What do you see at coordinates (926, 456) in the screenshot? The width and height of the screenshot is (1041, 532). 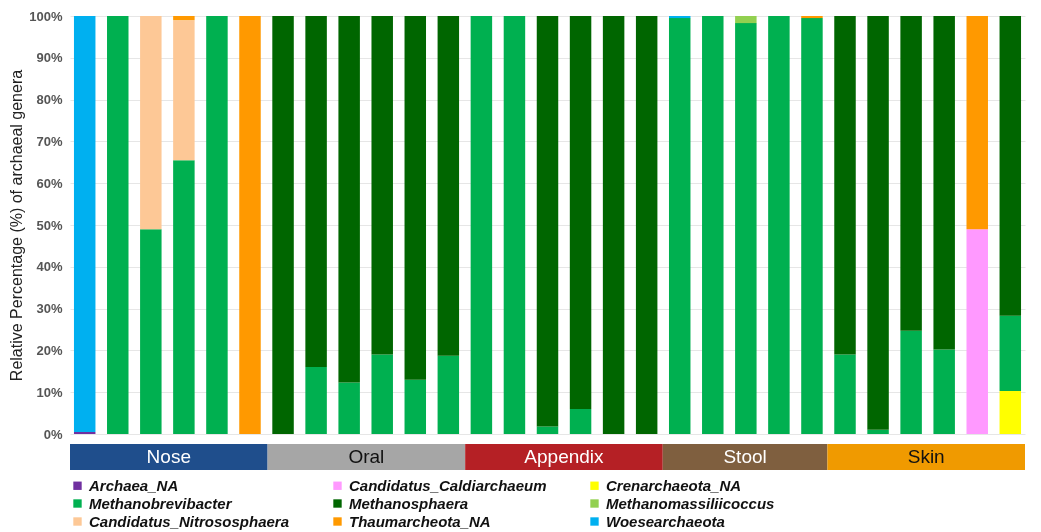 I see `text: Skin` at bounding box center [926, 456].